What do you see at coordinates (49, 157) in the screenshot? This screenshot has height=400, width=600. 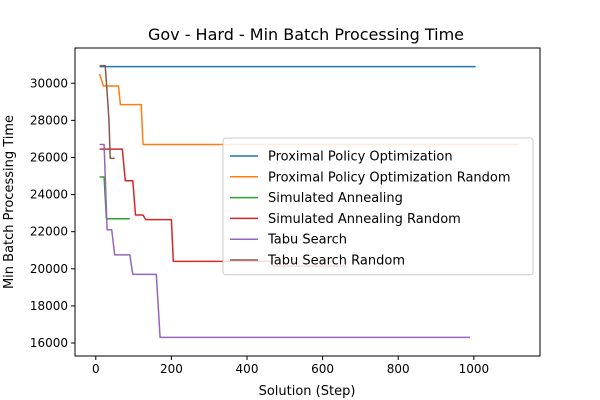 I see `y-tick-label: 26000` at bounding box center [49, 157].